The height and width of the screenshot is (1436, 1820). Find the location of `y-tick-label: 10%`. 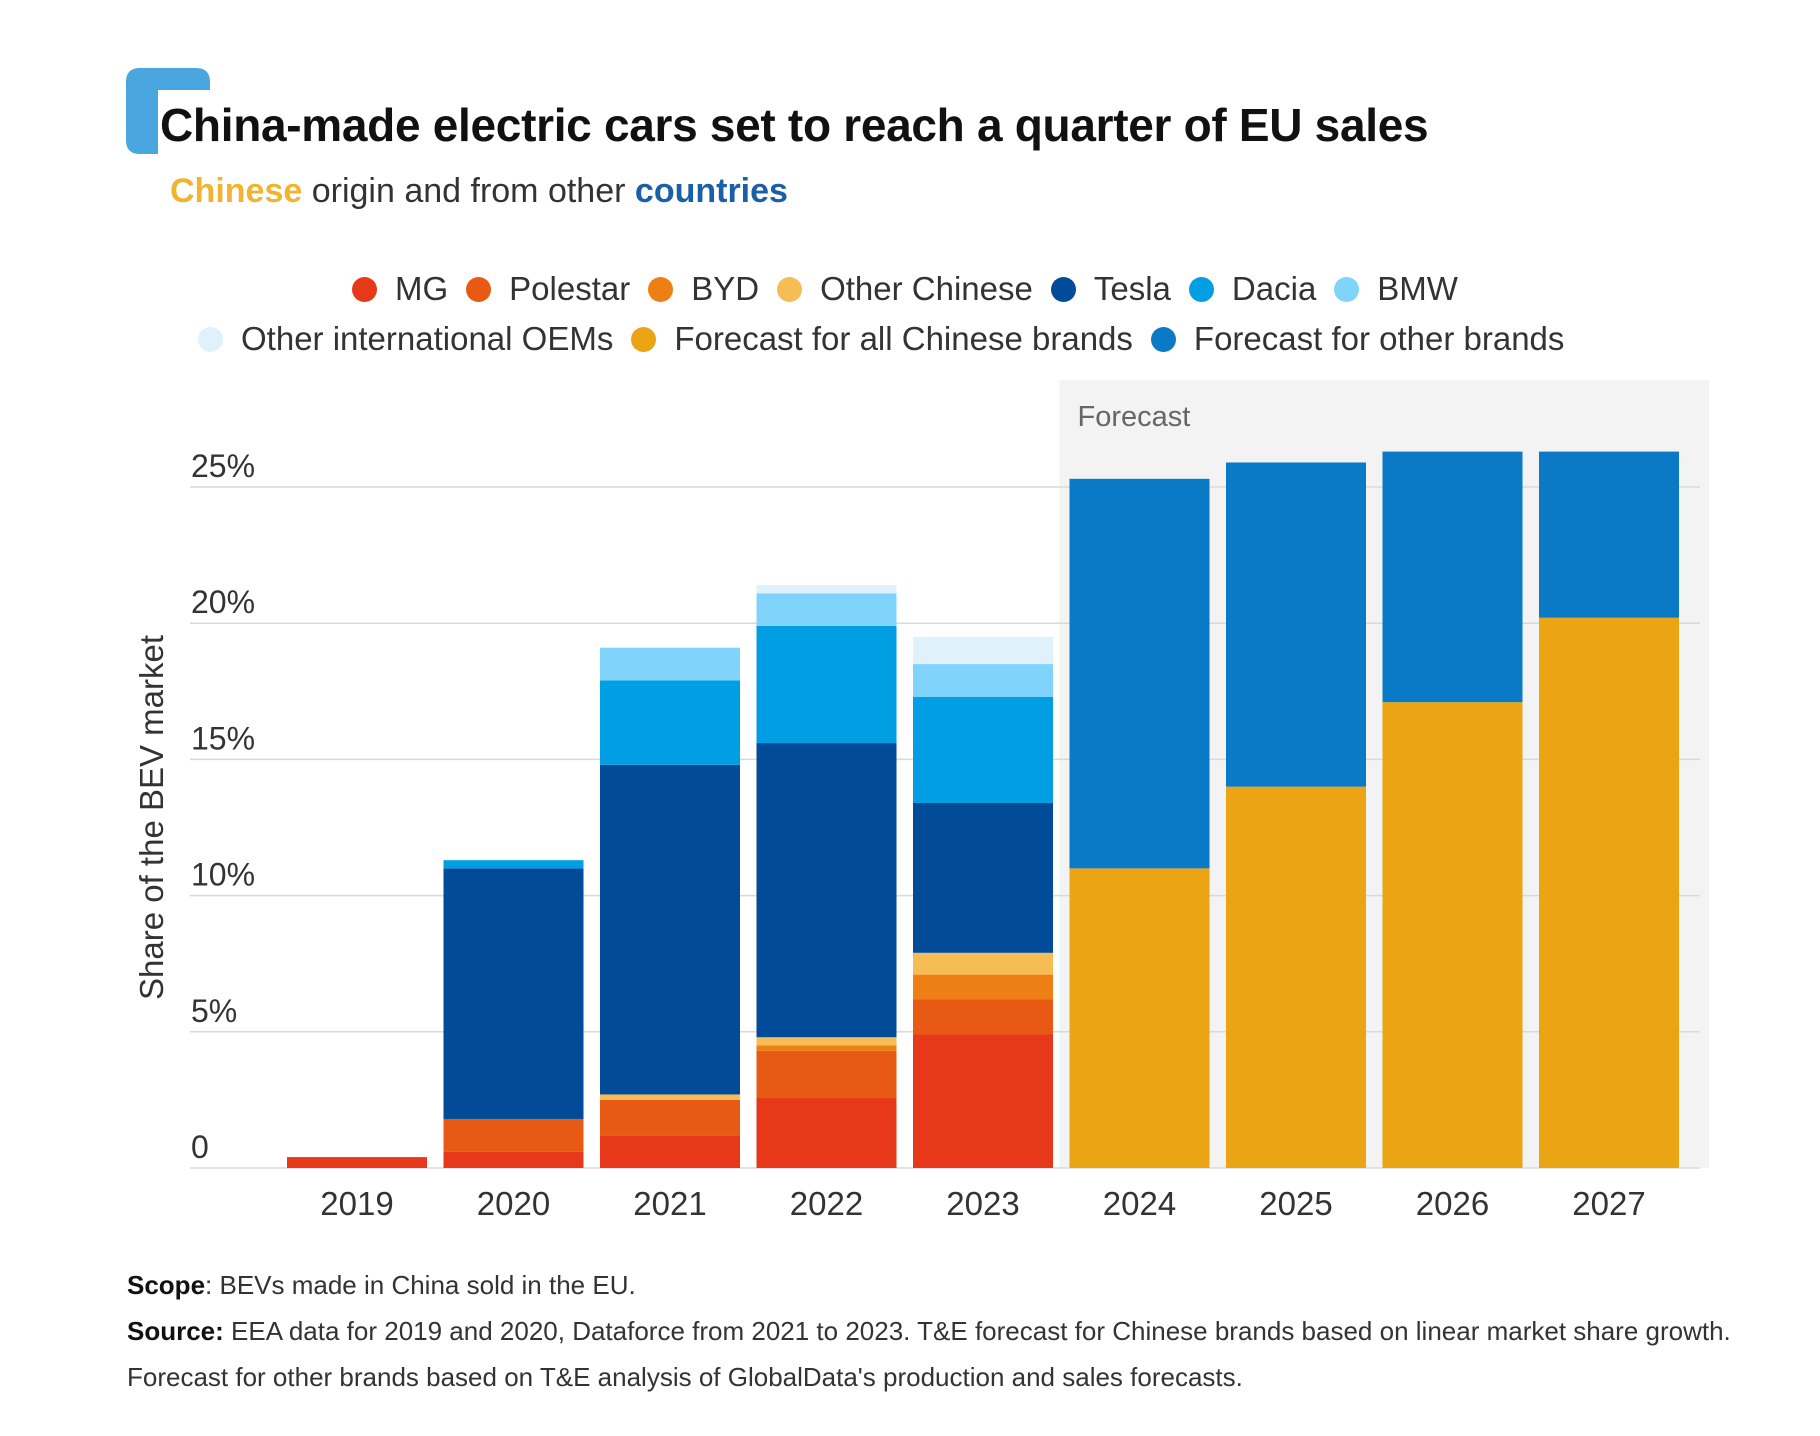

y-tick-label: 10% is located at coordinates (223, 875).